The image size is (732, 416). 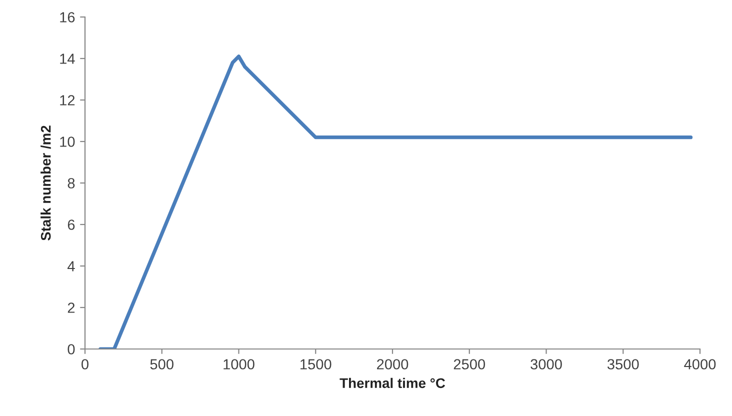 What do you see at coordinates (239, 364) in the screenshot?
I see `x-tick-label: 1000` at bounding box center [239, 364].